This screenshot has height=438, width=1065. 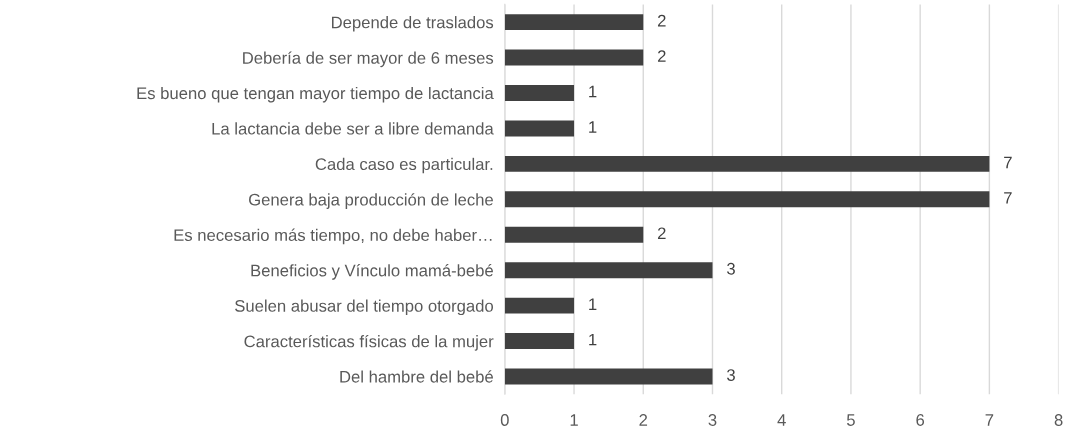 I want to click on y-tick-label: Es bueno que tengan mayor tiempo de lactancia, so click(x=315, y=94).